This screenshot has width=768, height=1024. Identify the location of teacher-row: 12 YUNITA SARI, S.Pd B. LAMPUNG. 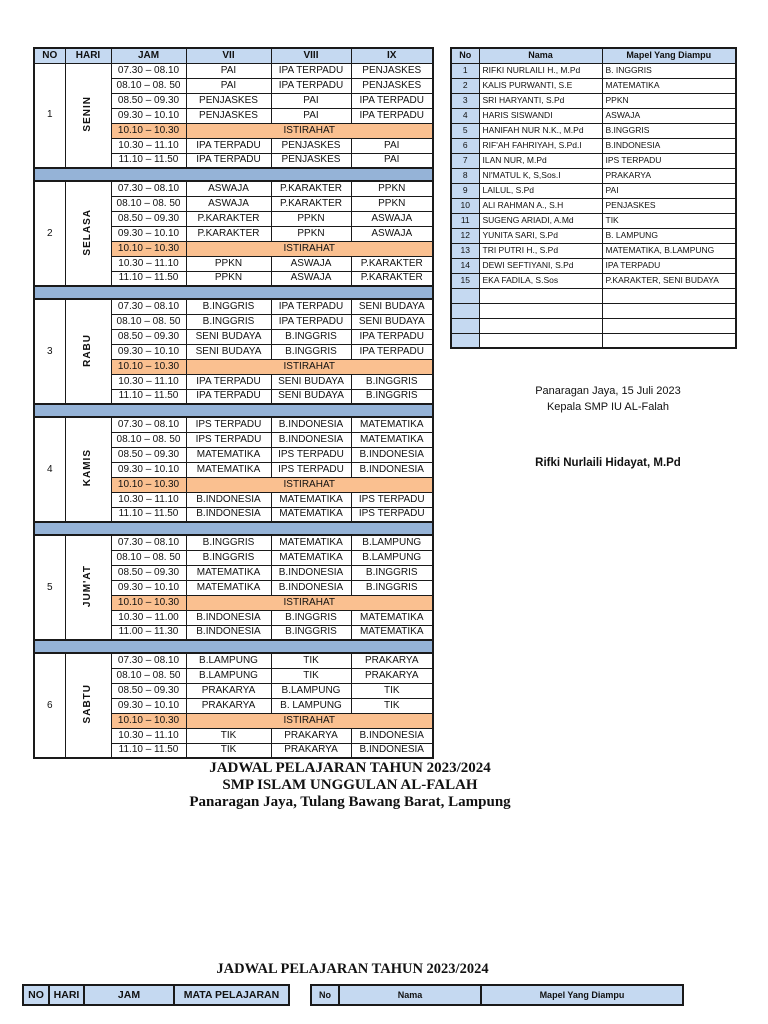
(593, 235).